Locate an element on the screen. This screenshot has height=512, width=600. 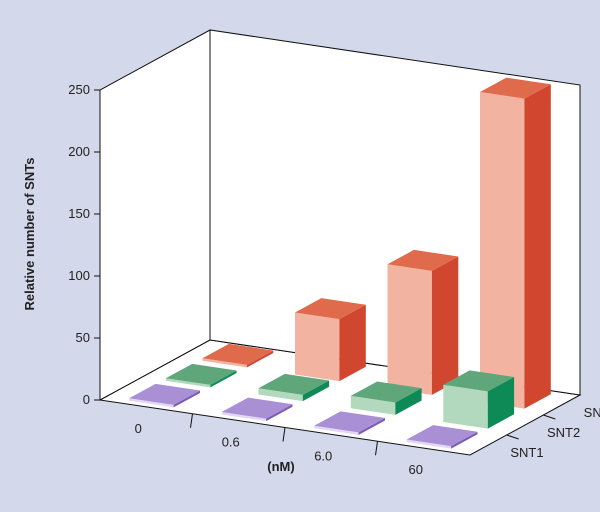
y-axis-label: Relative number of SNTs is located at coordinates (29, 234).